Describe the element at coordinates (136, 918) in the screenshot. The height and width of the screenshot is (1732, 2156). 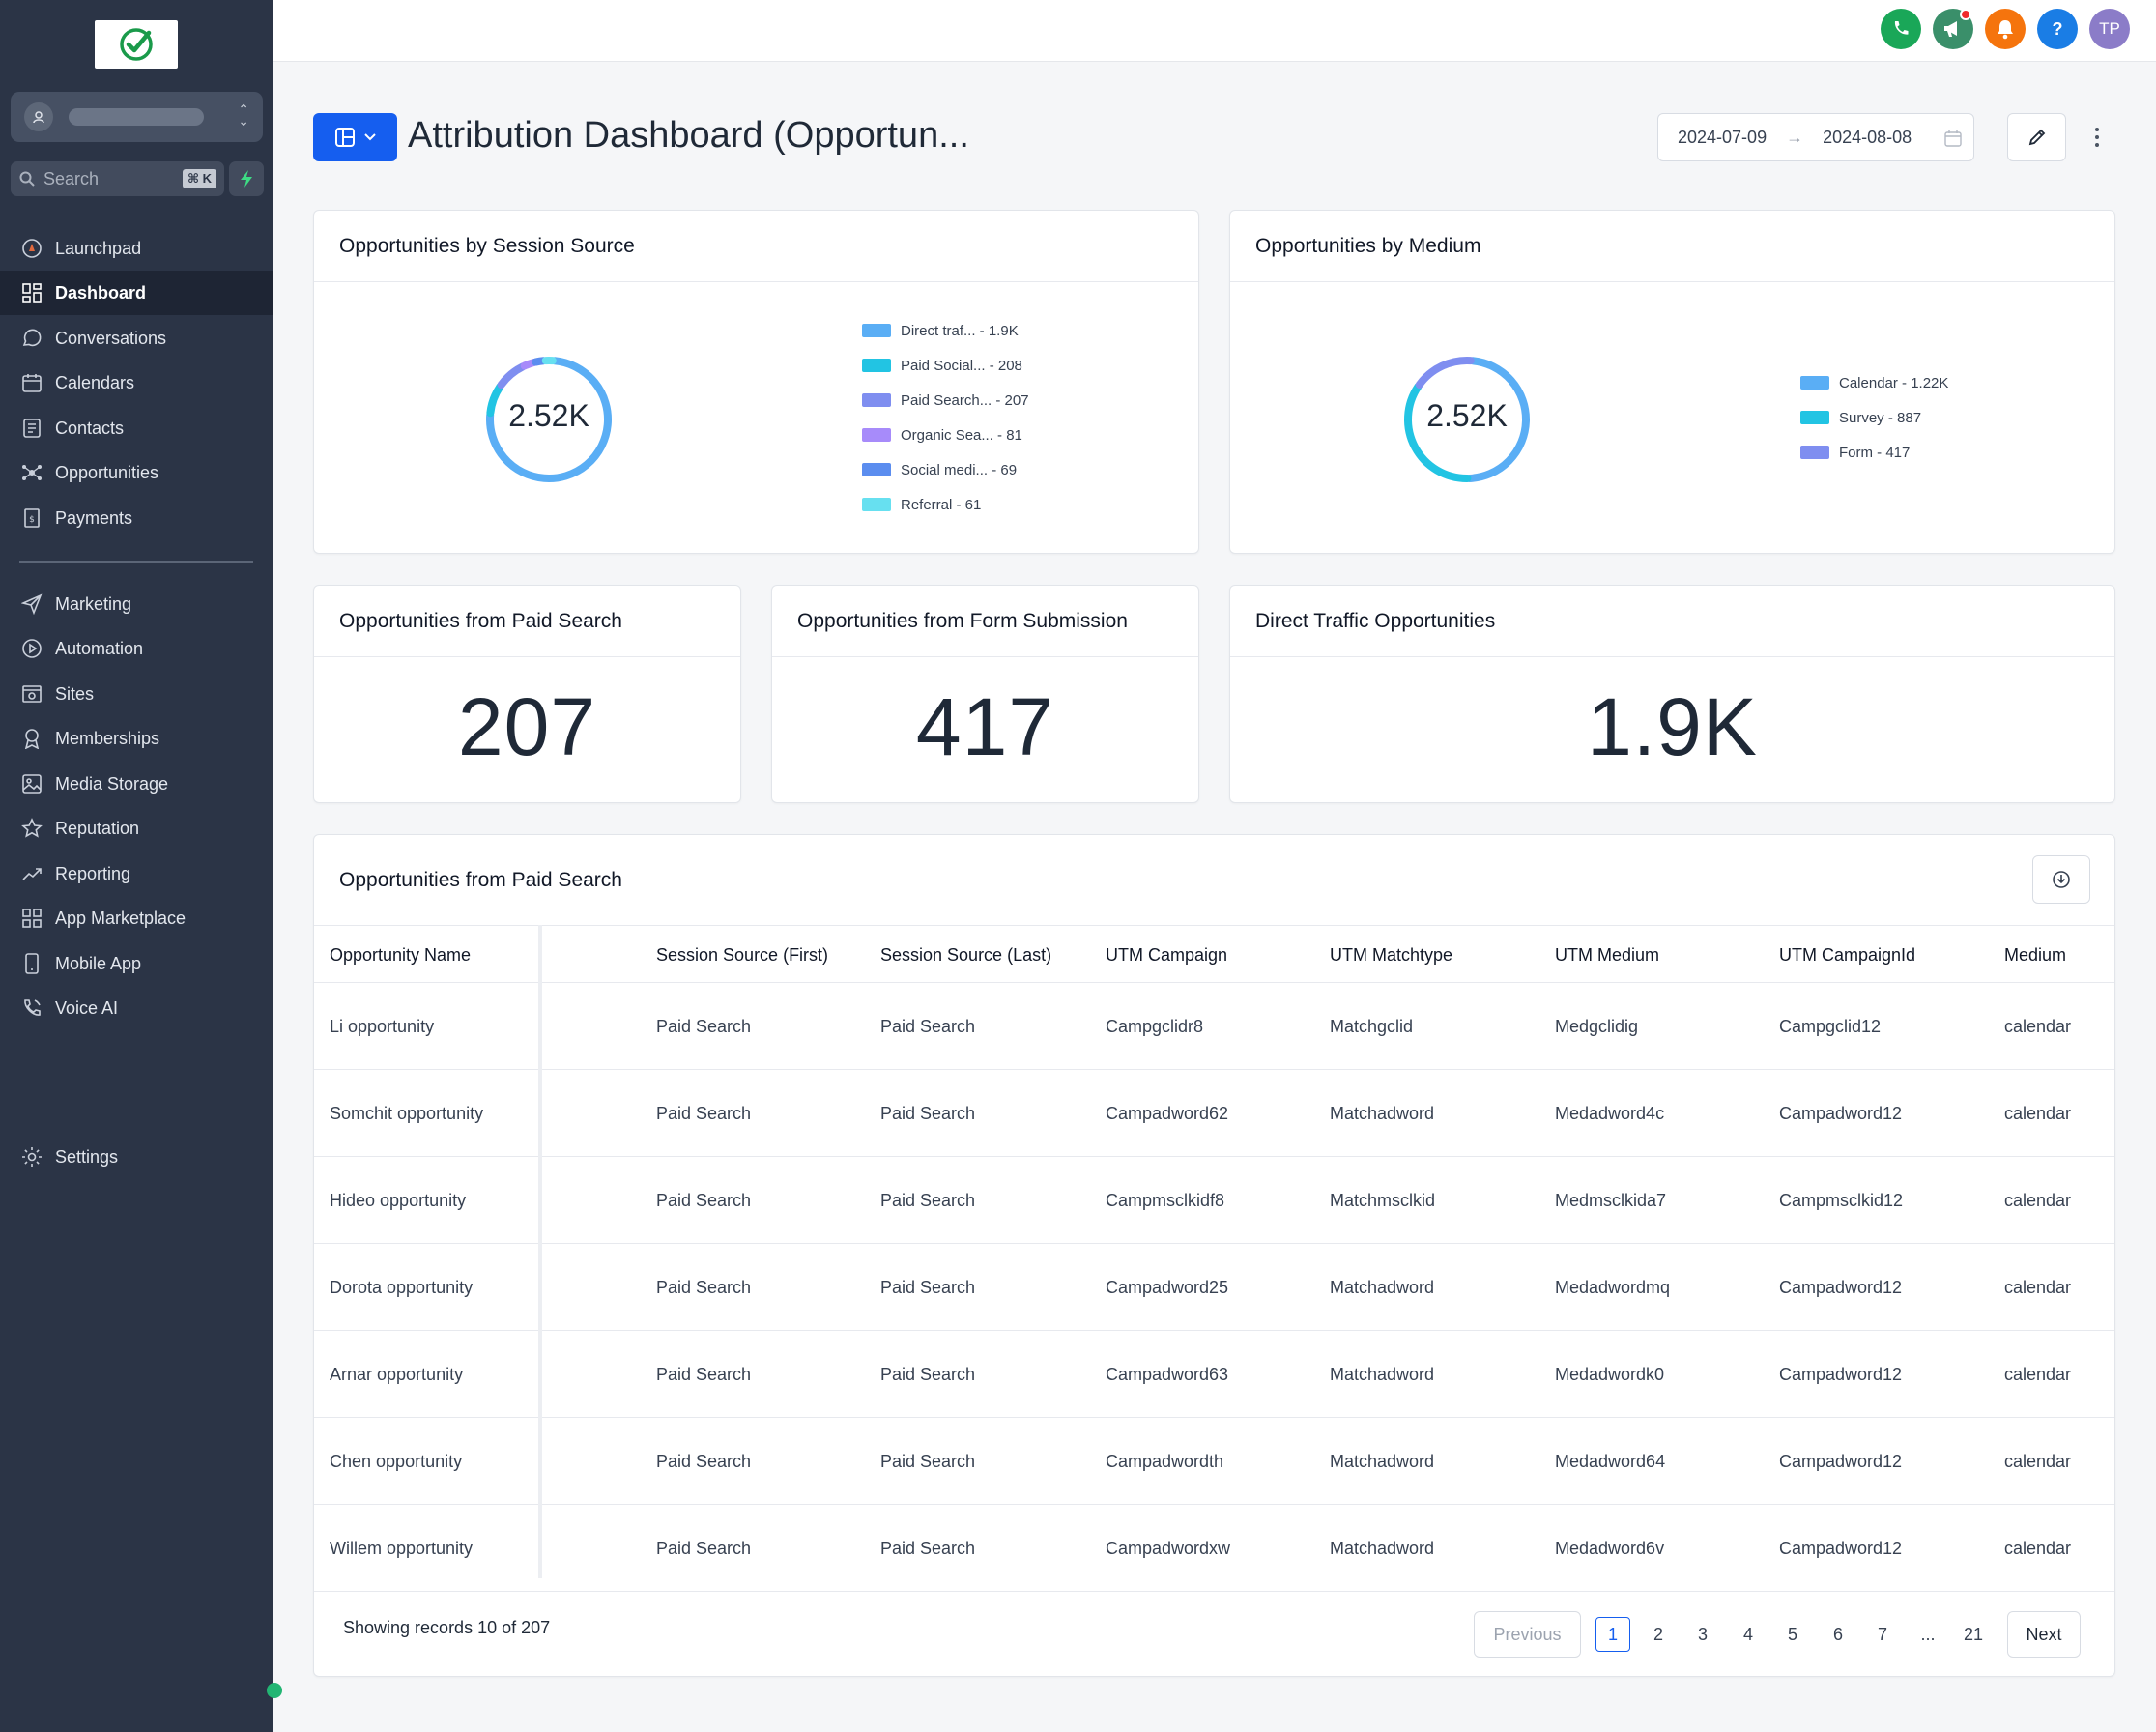
I see `sidebar-item-app-marketplace: App Marketplace` at that location.